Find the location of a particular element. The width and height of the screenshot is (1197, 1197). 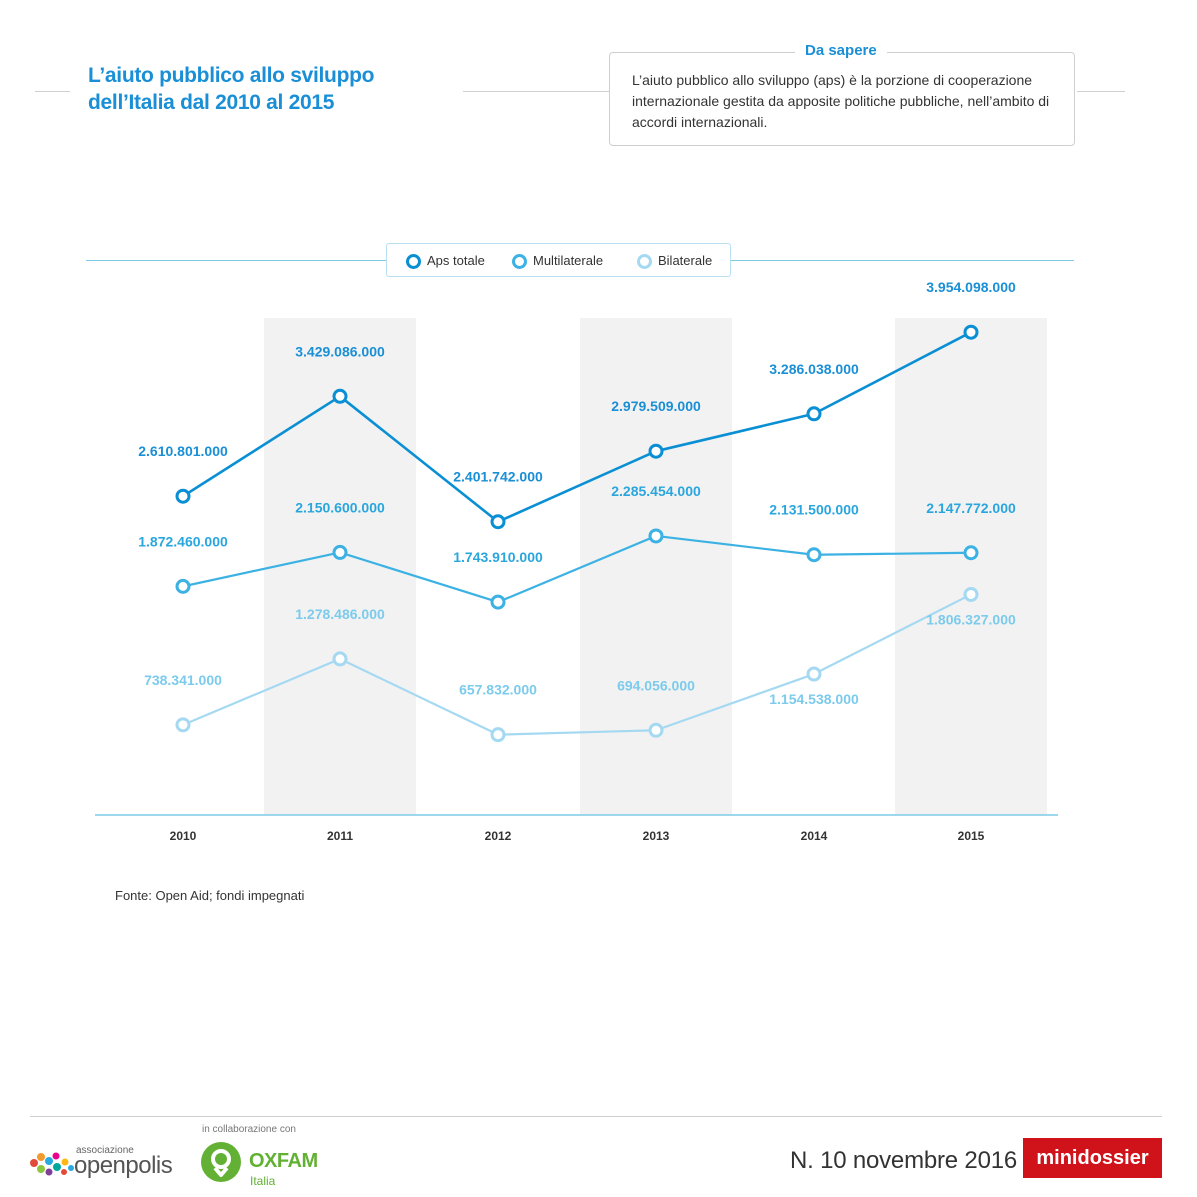

title-divider-left is located at coordinates (52, 91).